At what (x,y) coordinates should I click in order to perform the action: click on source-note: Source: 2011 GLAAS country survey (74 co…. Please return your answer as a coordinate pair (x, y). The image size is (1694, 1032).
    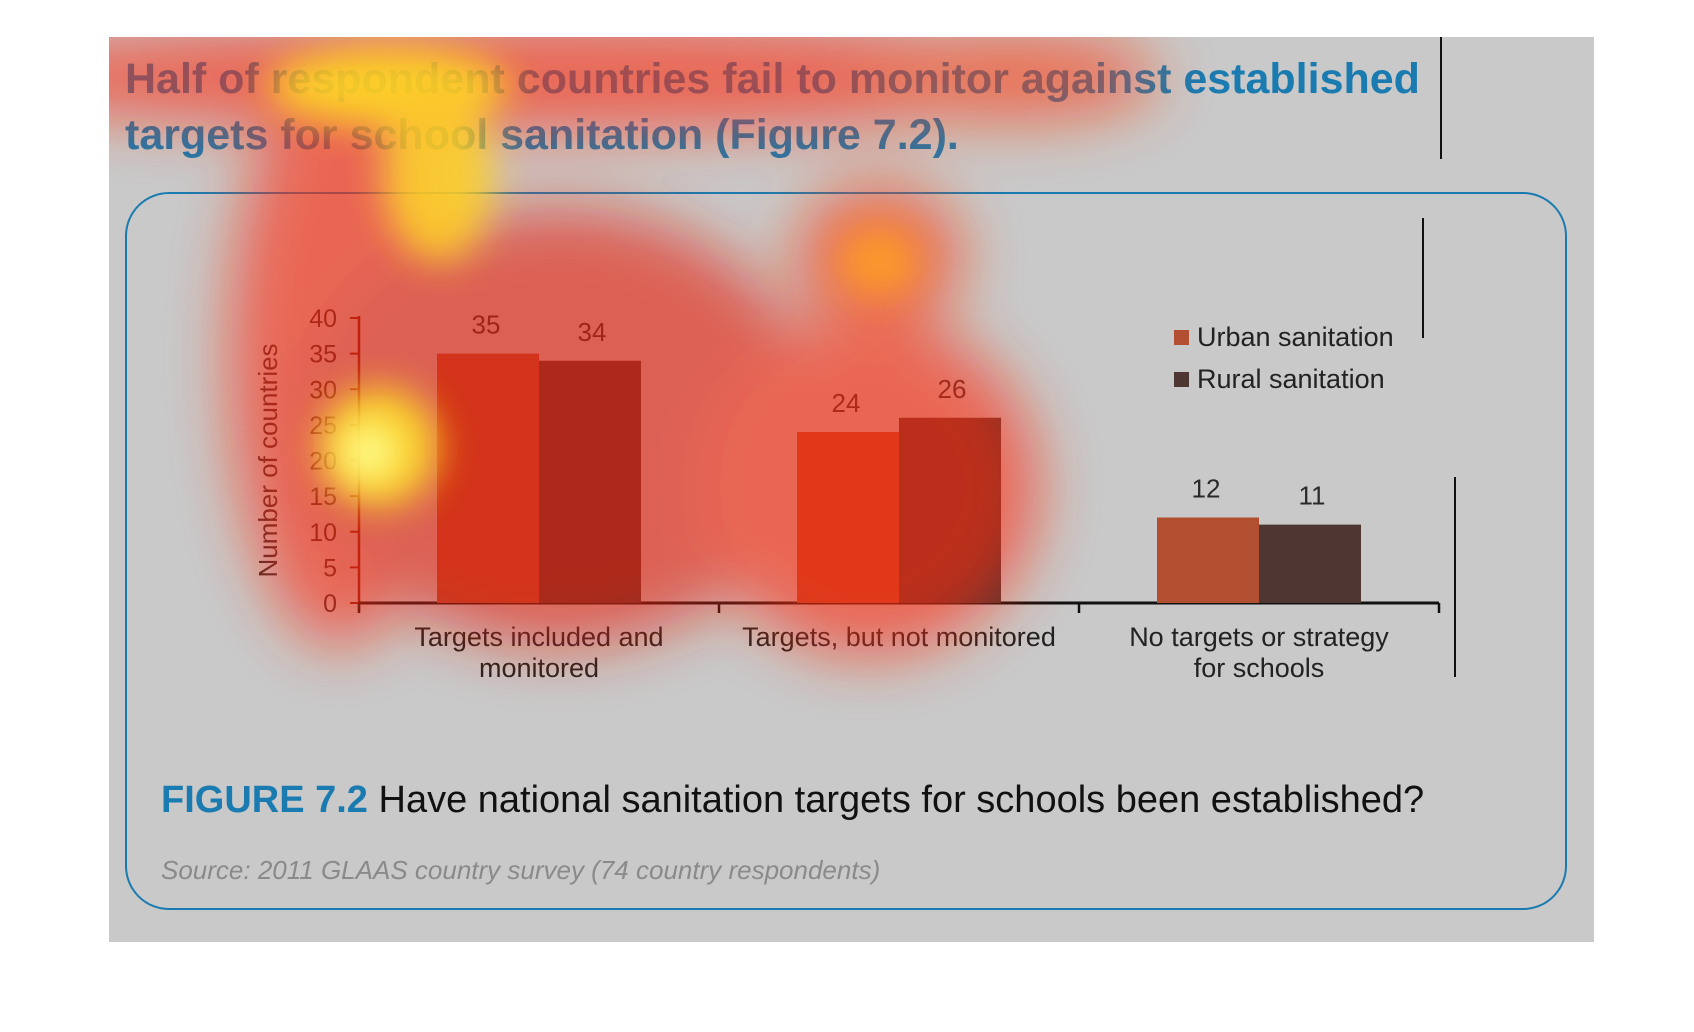
    Looking at the image, I should click on (521, 870).